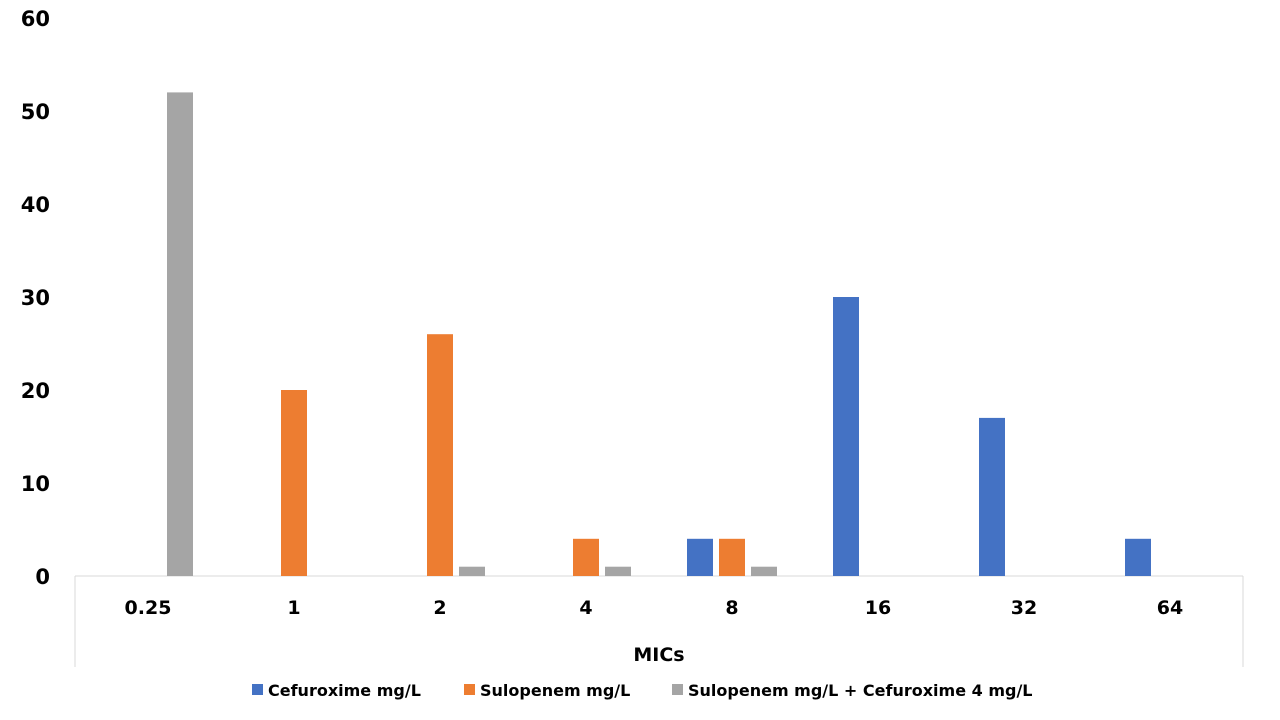 The height and width of the screenshot is (720, 1280). What do you see at coordinates (555, 690) in the screenshot?
I see `legend-label: Sulopenem mg/L` at bounding box center [555, 690].